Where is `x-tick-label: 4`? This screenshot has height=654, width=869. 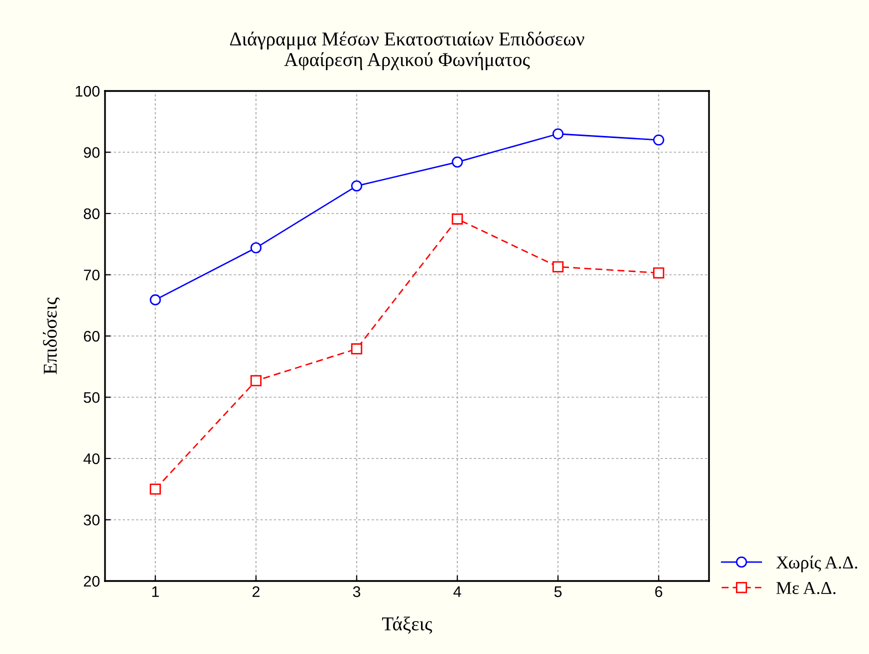 x-tick-label: 4 is located at coordinates (457, 591).